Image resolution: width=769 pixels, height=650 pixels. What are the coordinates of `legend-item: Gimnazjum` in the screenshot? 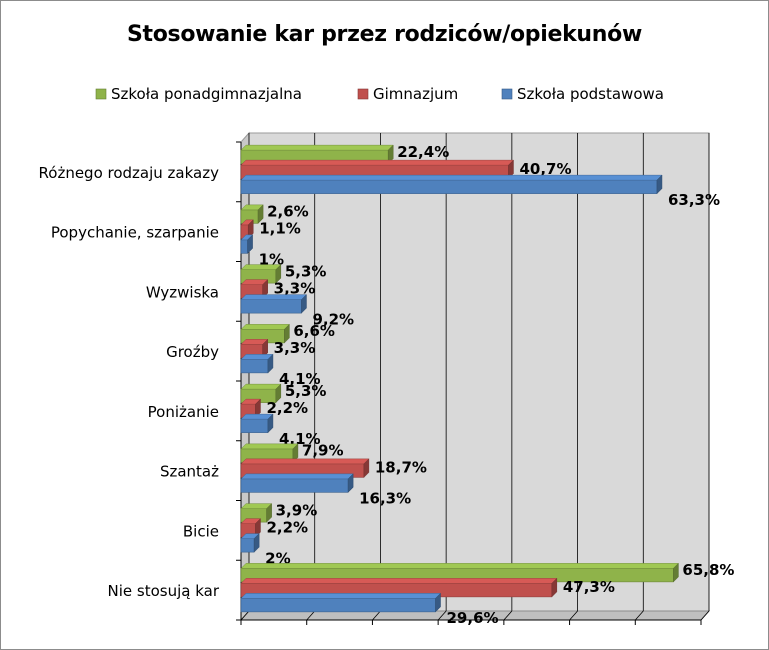 It's located at (407, 94).